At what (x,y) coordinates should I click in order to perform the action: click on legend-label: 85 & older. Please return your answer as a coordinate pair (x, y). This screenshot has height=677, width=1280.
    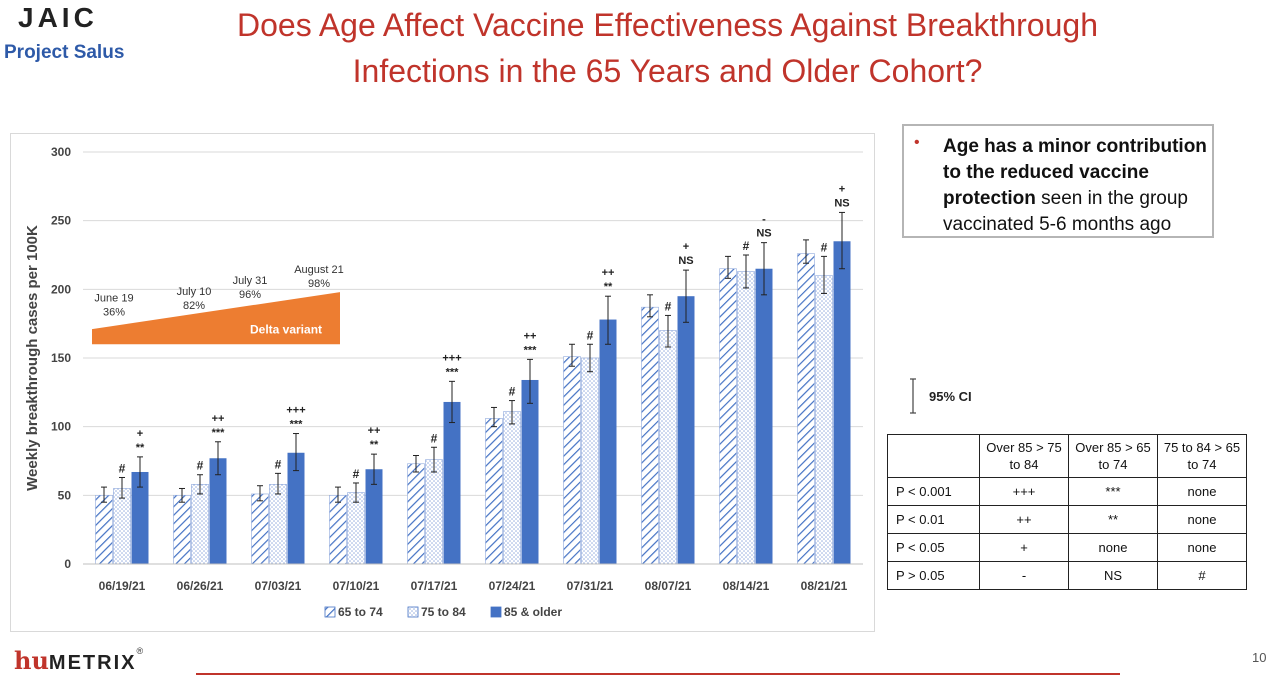
    Looking at the image, I should click on (533, 612).